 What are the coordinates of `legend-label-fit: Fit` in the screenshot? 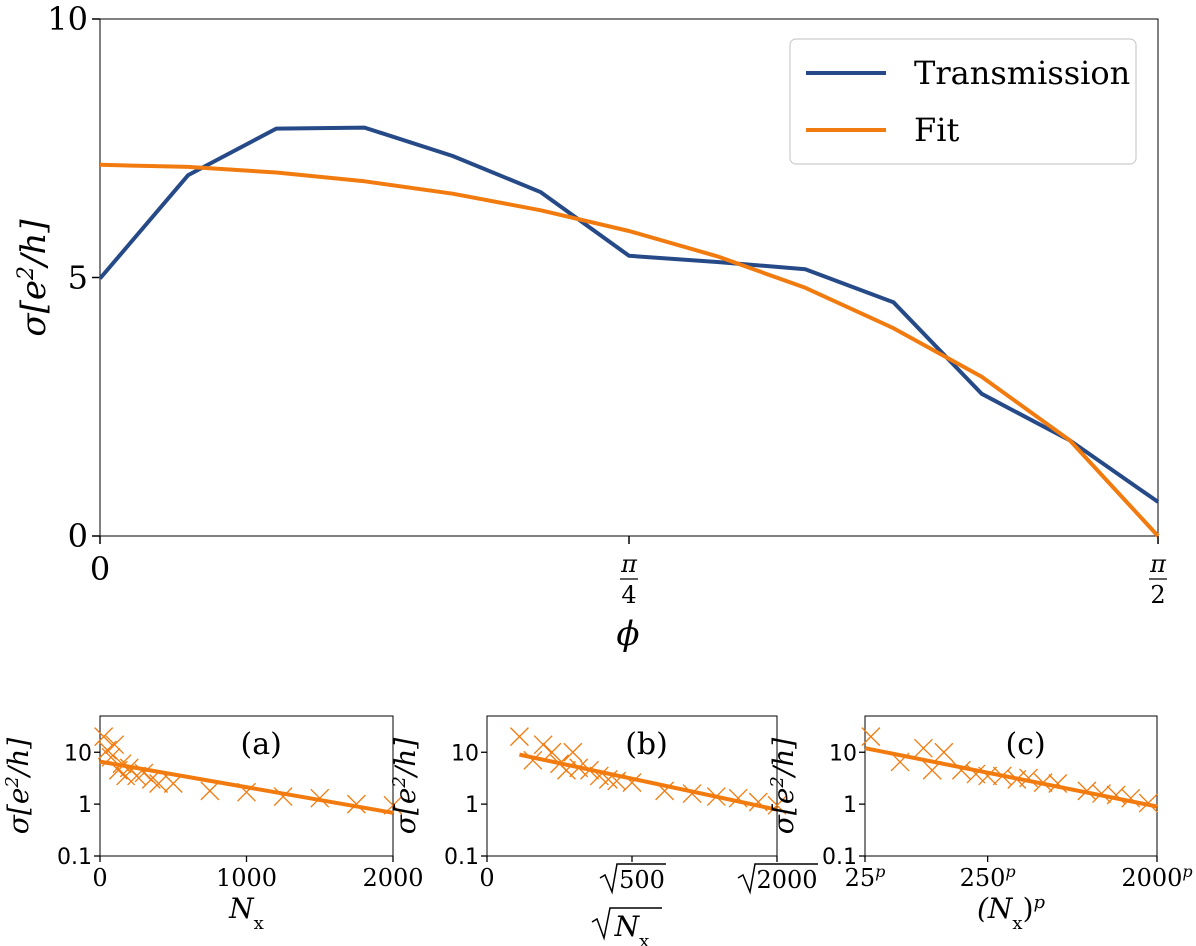 It's located at (936, 130).